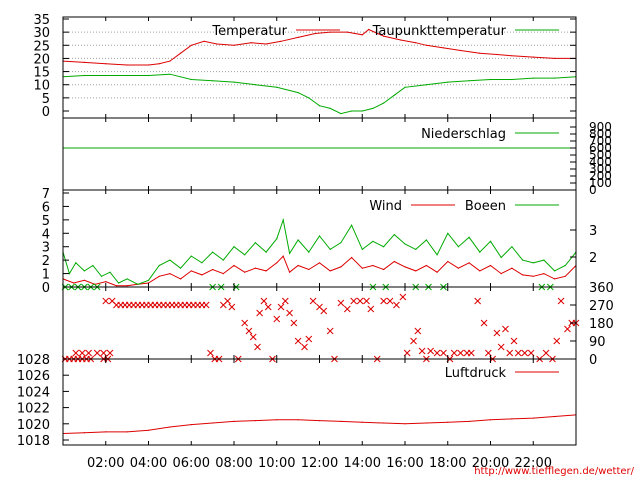 The height and width of the screenshot is (480, 640). Describe the element at coordinates (46, 234) in the screenshot. I see `wind-y-tick-label: 4` at that location.